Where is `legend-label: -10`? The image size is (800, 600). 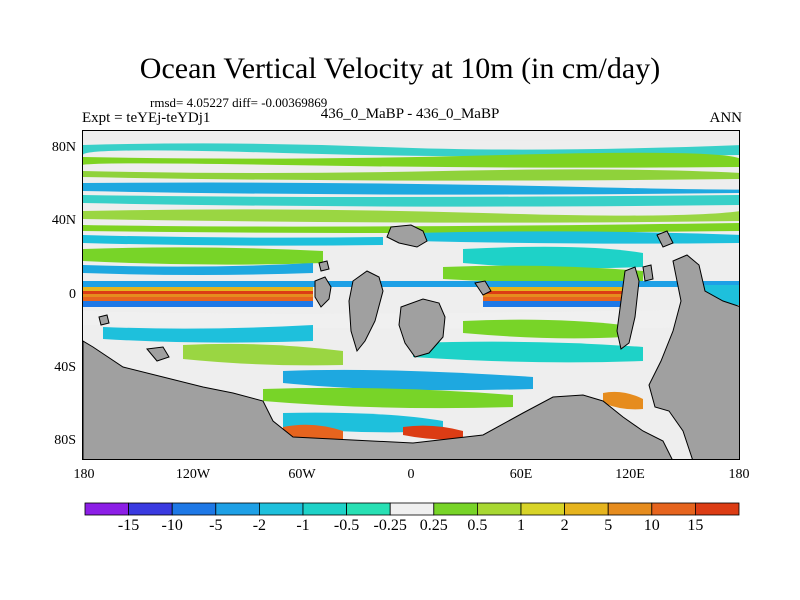
legend-label: -10 is located at coordinates (172, 525).